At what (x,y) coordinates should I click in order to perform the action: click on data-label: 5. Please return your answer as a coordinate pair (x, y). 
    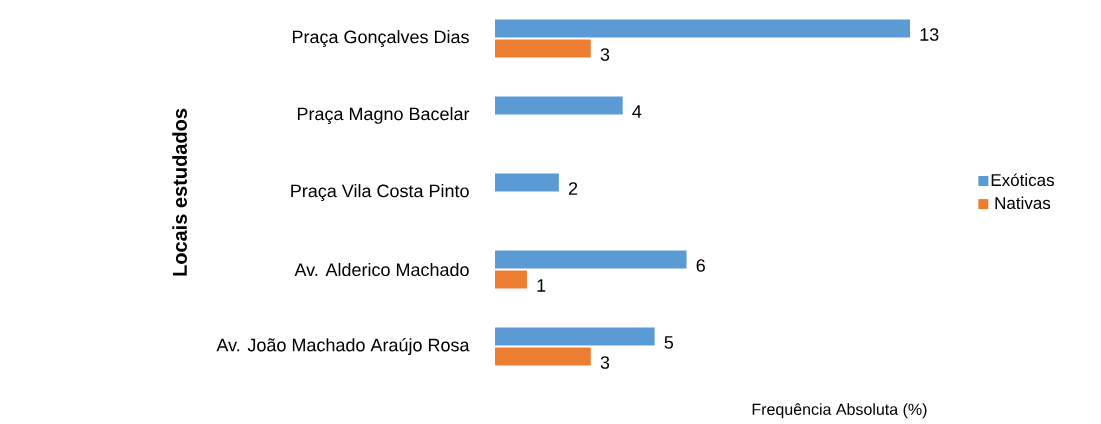
    Looking at the image, I should click on (669, 342).